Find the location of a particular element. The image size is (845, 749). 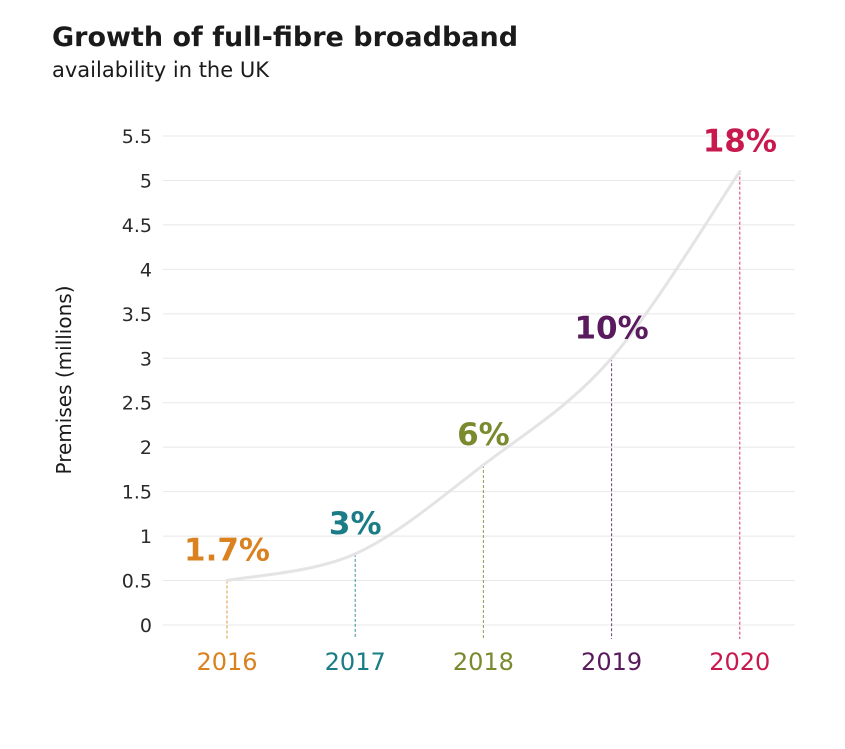

data-label-2017: 3% is located at coordinates (355, 524).